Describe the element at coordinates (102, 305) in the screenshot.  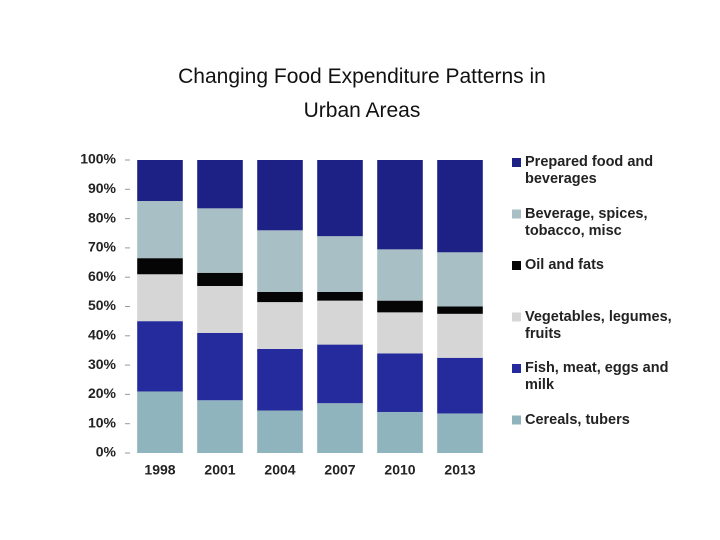
I see `y-tick-label: 50%` at that location.